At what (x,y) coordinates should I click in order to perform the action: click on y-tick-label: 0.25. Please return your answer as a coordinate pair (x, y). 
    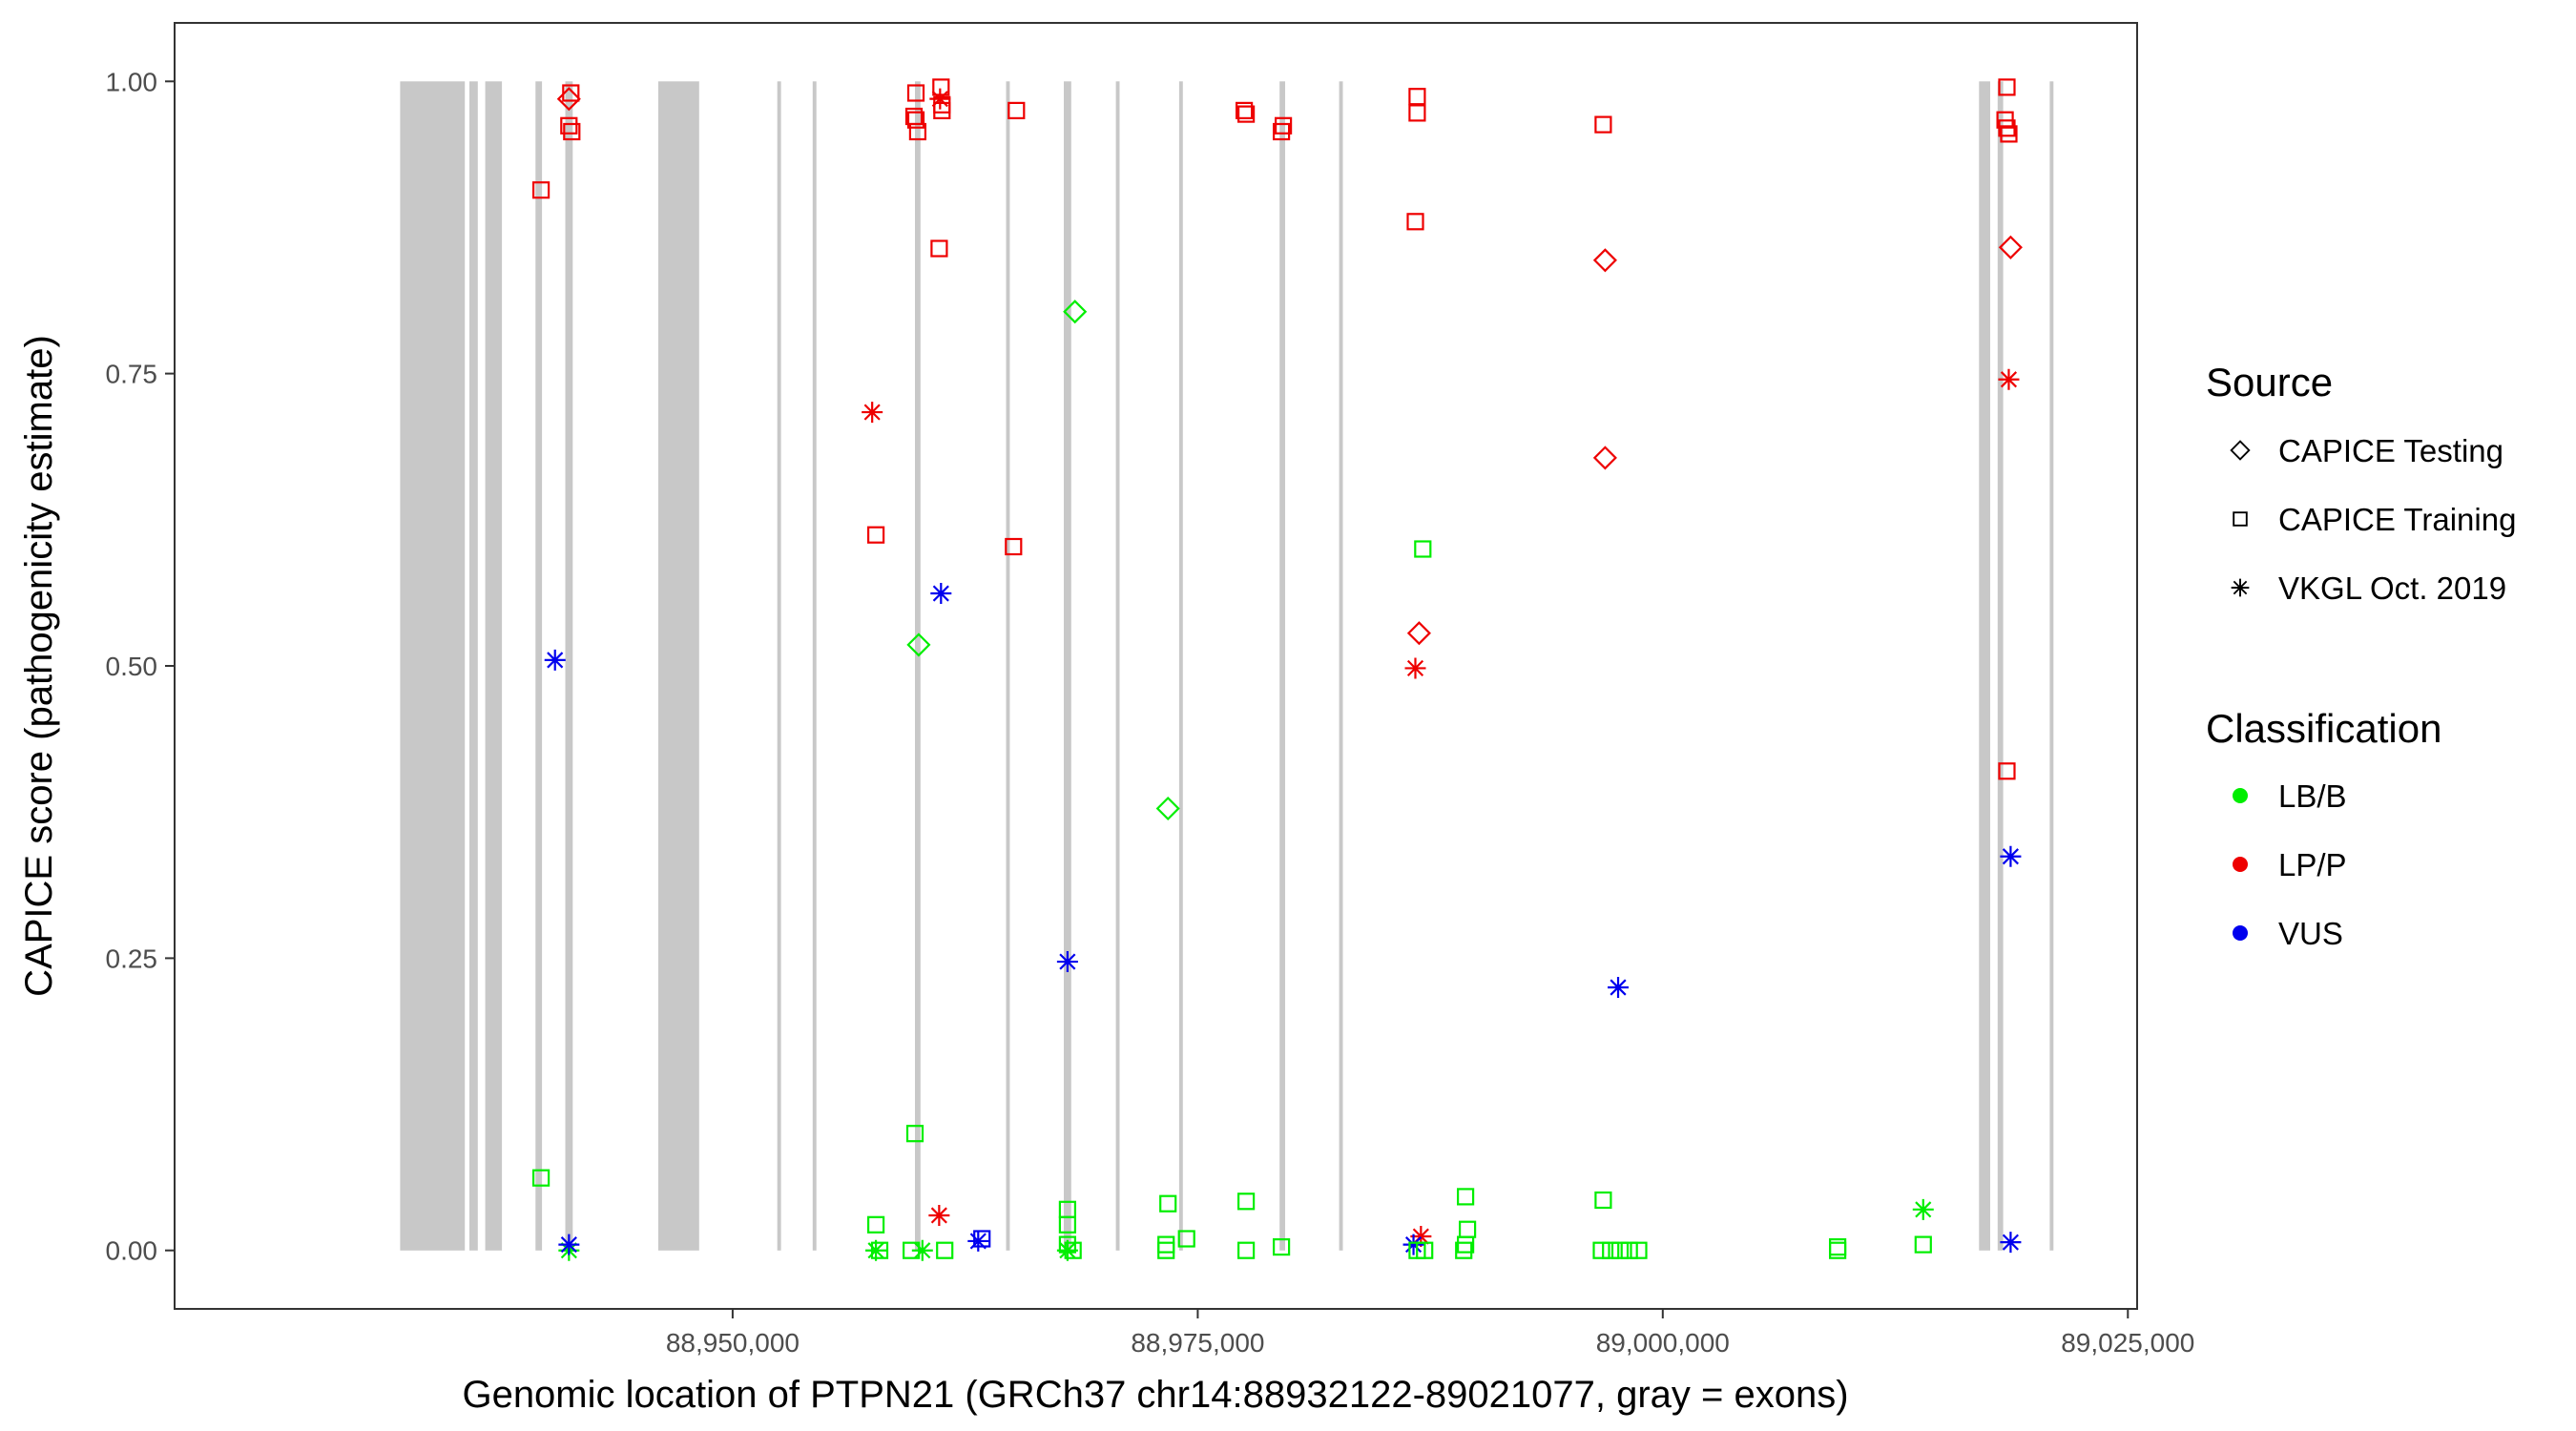
    Looking at the image, I should click on (132, 958).